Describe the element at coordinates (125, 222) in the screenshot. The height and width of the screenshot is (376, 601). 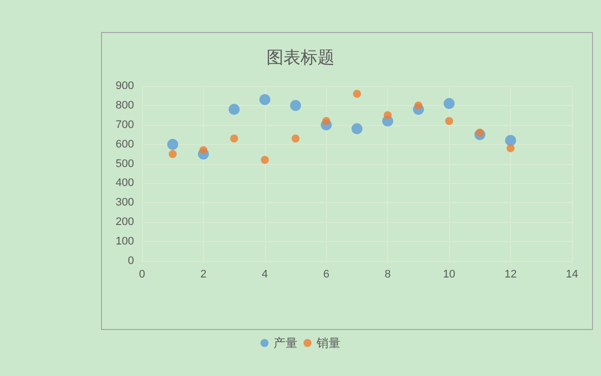
I see `y-tick-label: 200` at that location.